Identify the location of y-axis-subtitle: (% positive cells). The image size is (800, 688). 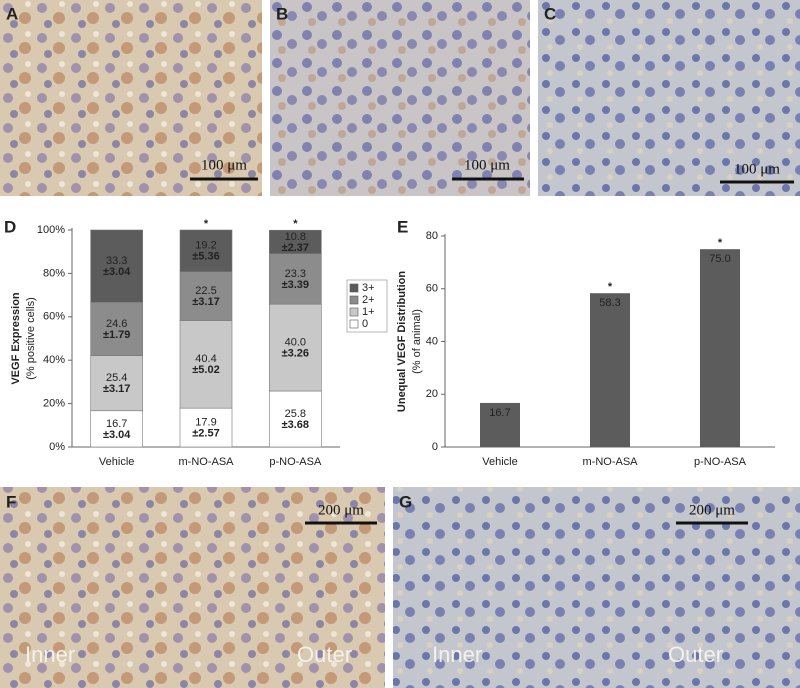
(31, 338).